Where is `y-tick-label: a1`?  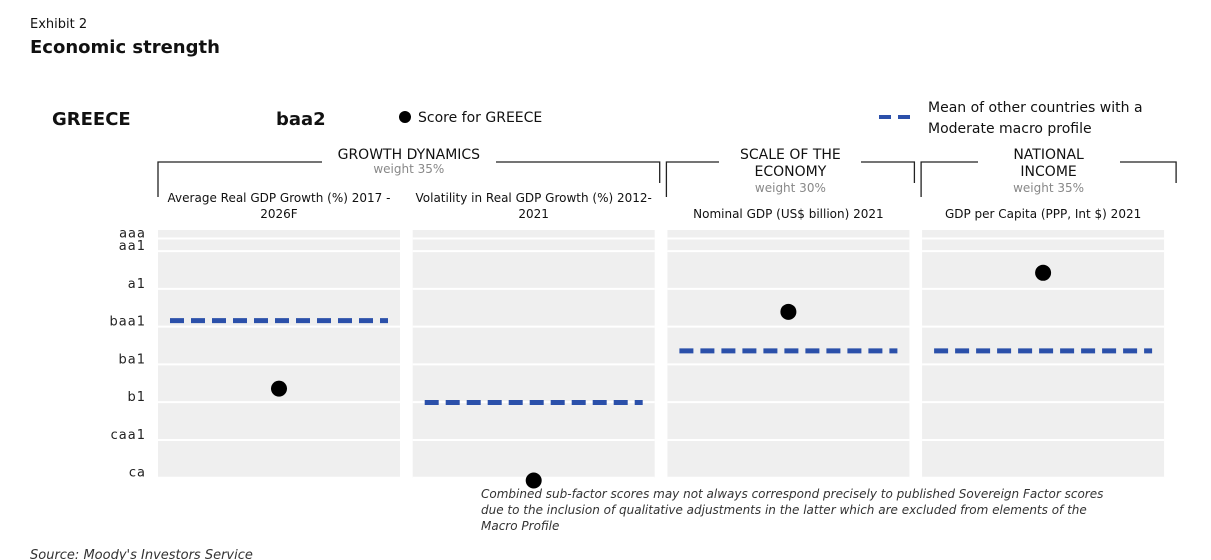
y-tick-label: a1 is located at coordinates (137, 284).